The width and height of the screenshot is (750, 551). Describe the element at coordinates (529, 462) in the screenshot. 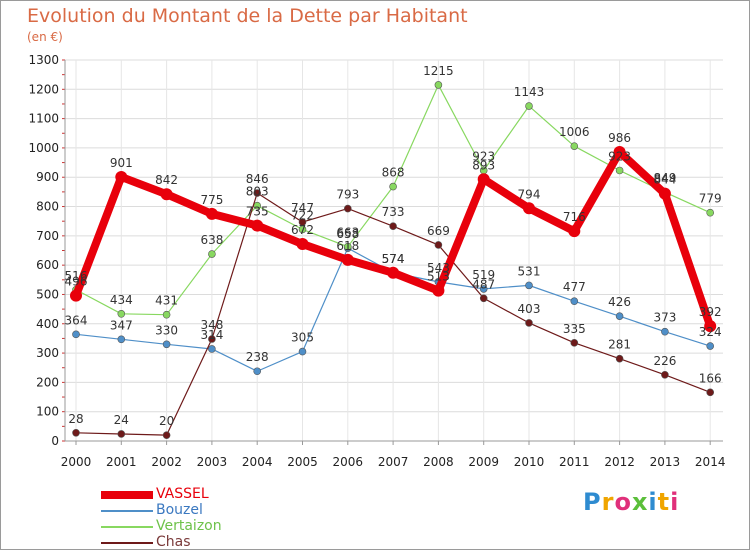

I see `x-tick-label: 2010` at that location.